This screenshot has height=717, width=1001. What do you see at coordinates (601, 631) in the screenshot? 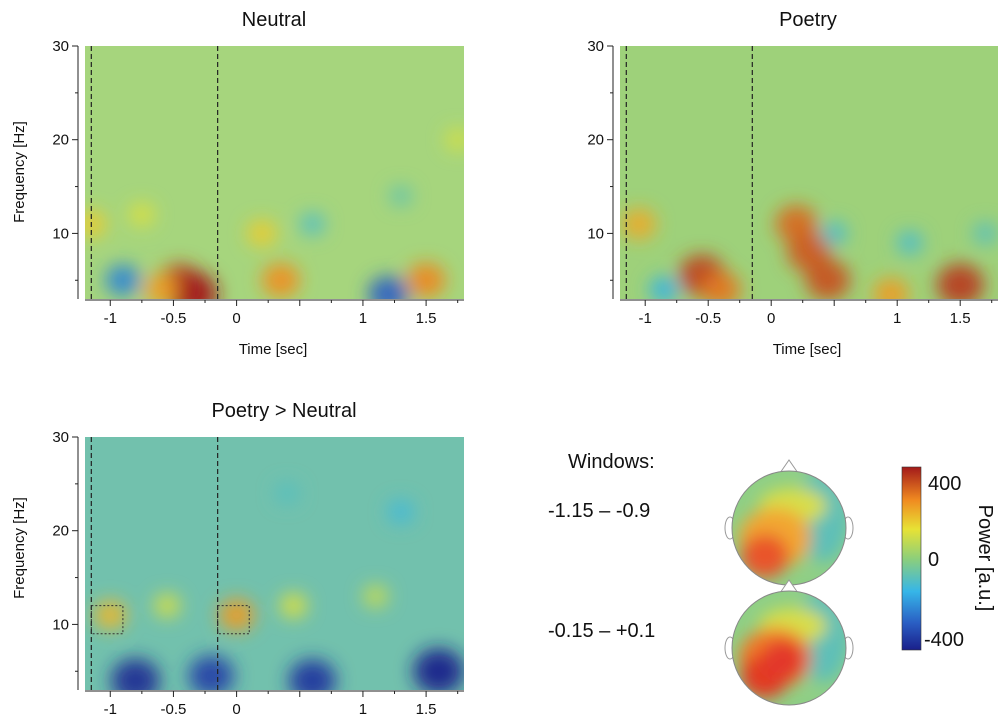
I see `window-label-2: -0.15 – +0.1` at bounding box center [601, 631].